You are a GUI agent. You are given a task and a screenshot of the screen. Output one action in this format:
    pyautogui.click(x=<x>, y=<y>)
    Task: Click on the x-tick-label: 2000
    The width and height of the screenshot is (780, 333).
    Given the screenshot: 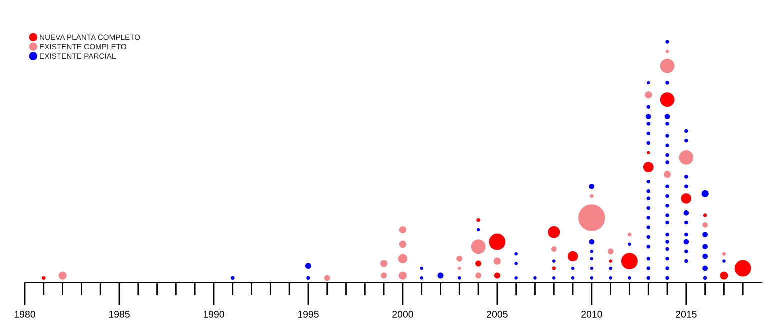 What is the action you would take?
    pyautogui.click(x=403, y=314)
    